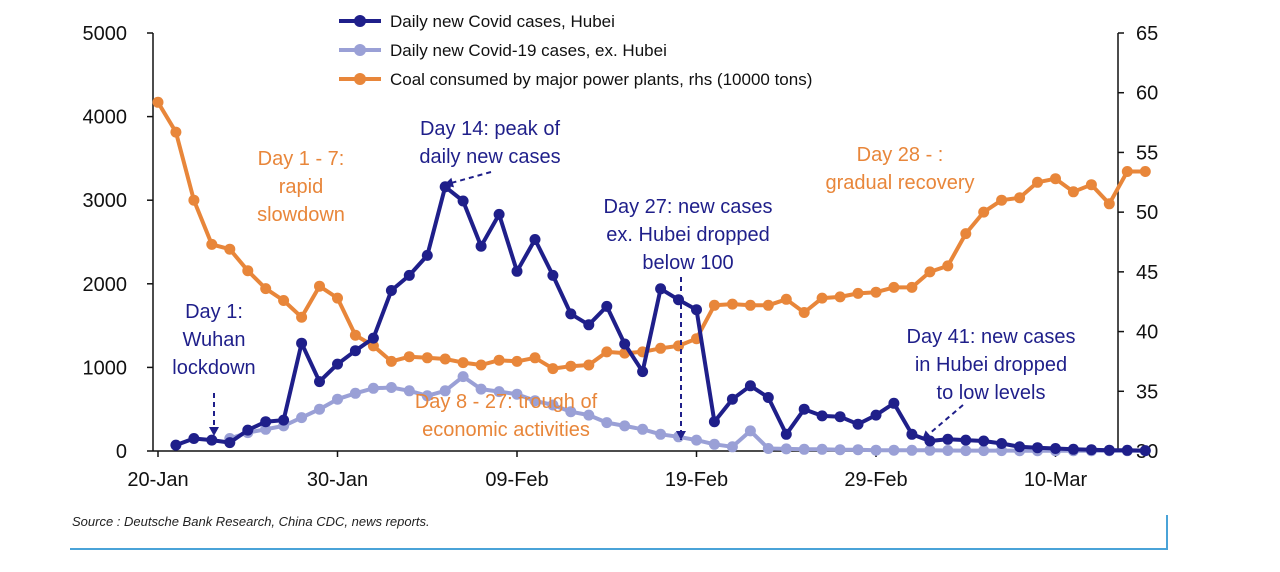  I want to click on y-left-tick-label: 3000, so click(105, 201).